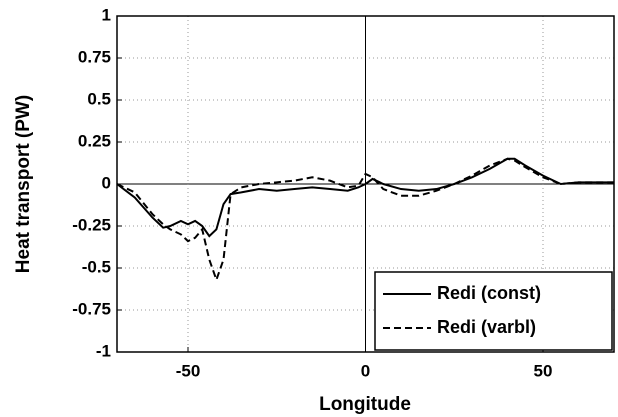 The image size is (618, 417). Describe the element at coordinates (493, 311) in the screenshot. I see `legend-box` at that location.